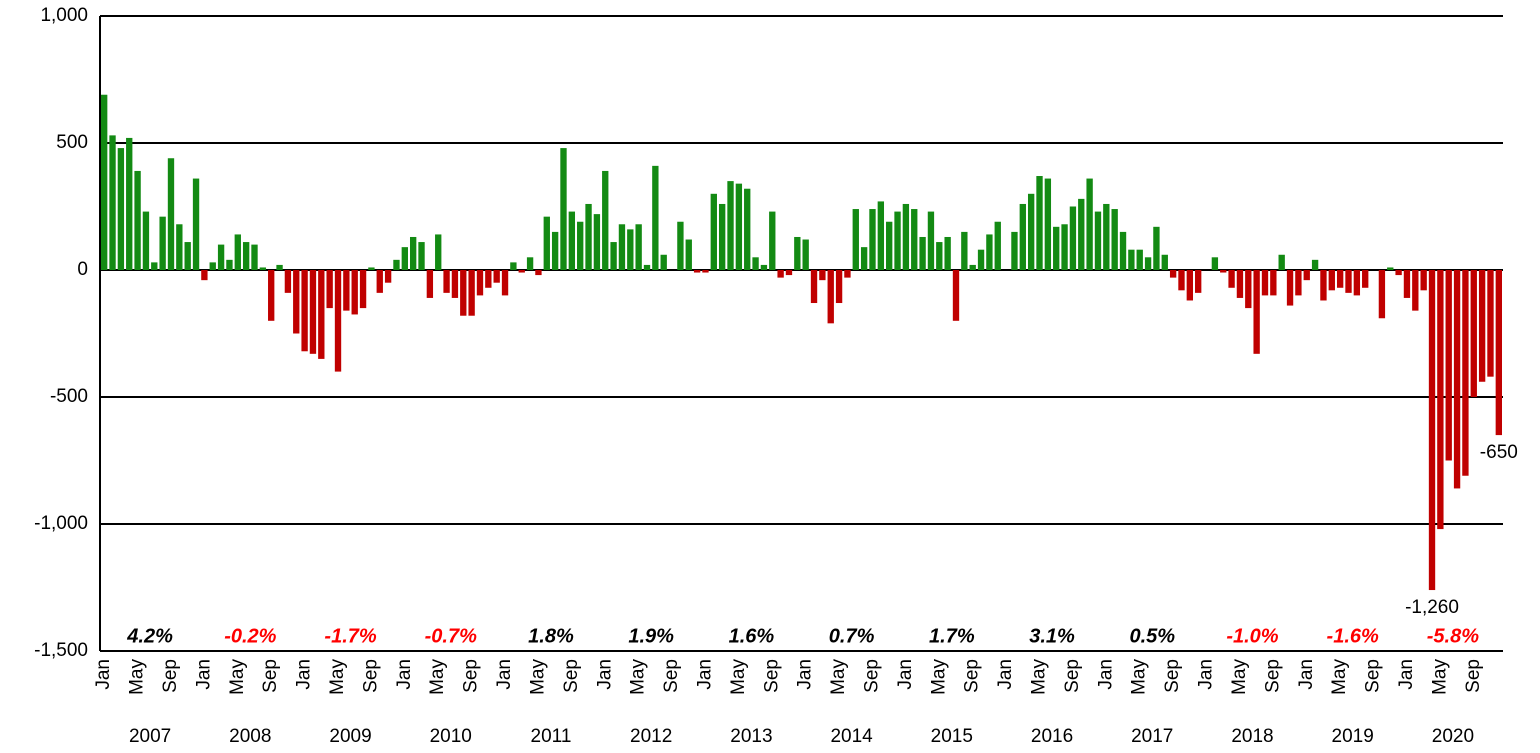 The width and height of the screenshot is (1540, 753). Describe the element at coordinates (1052, 736) in the screenshot. I see `year-label: 2016` at that location.